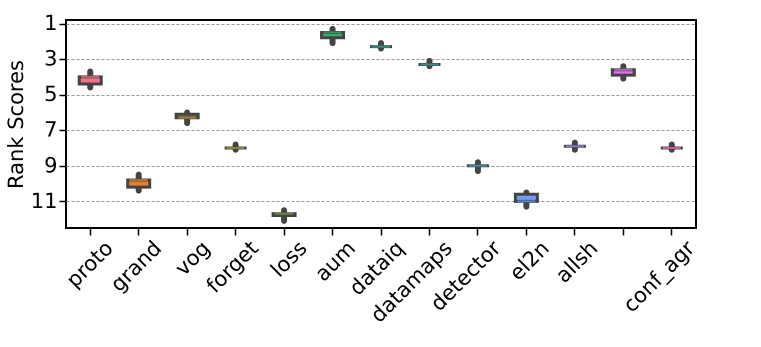  What do you see at coordinates (44, 200) in the screenshot?
I see `y-tick-label: 11` at bounding box center [44, 200].